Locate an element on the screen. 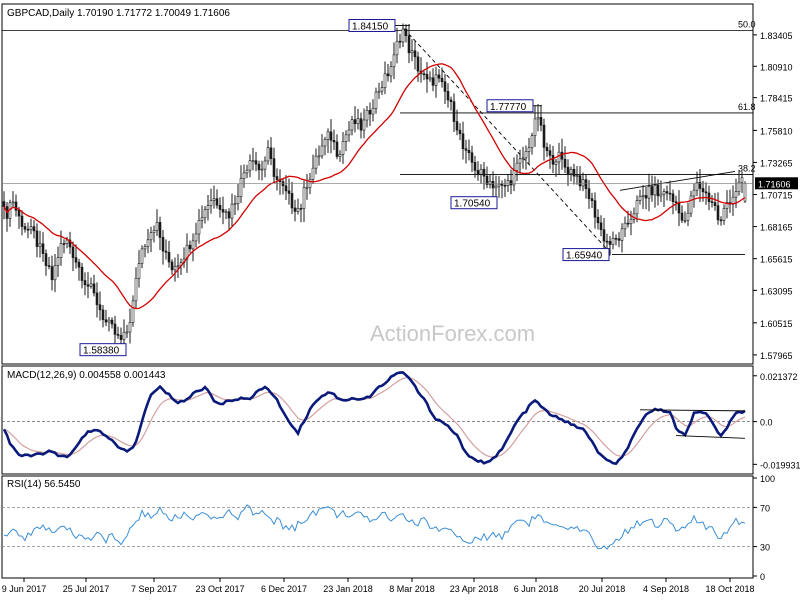  price-y-tick-label: 1.75810 is located at coordinates (776, 131).